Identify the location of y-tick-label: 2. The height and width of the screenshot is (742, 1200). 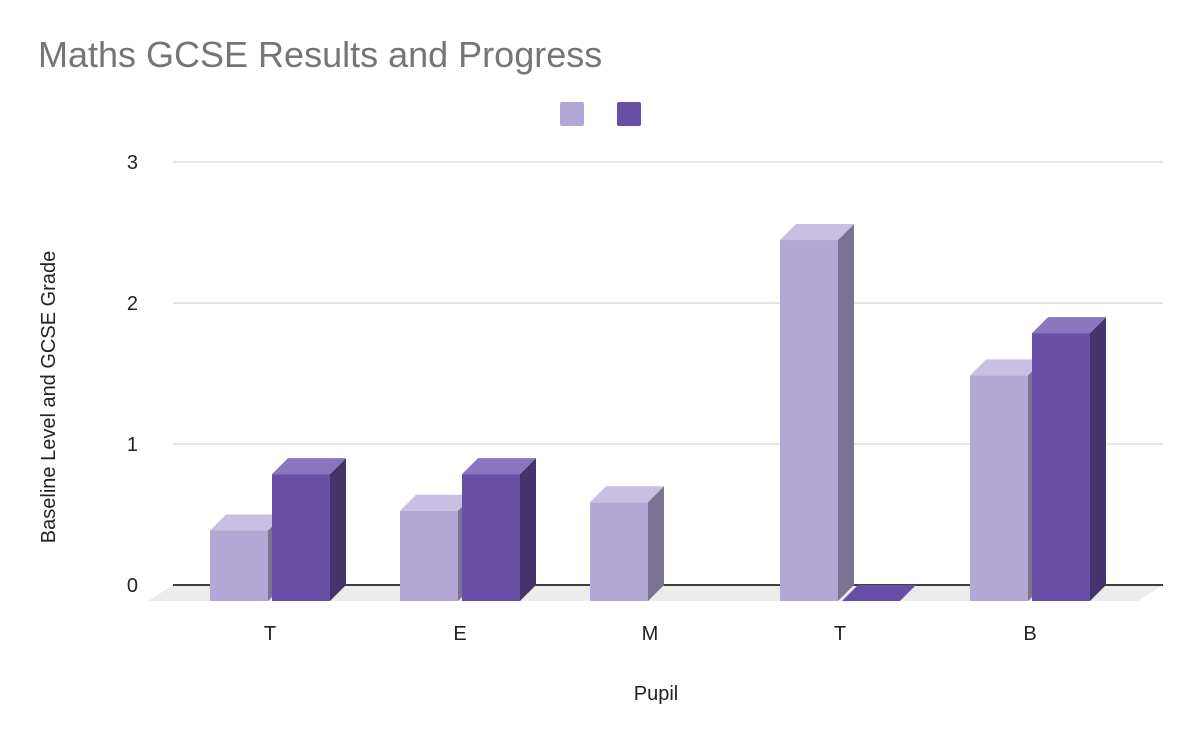
(132, 304).